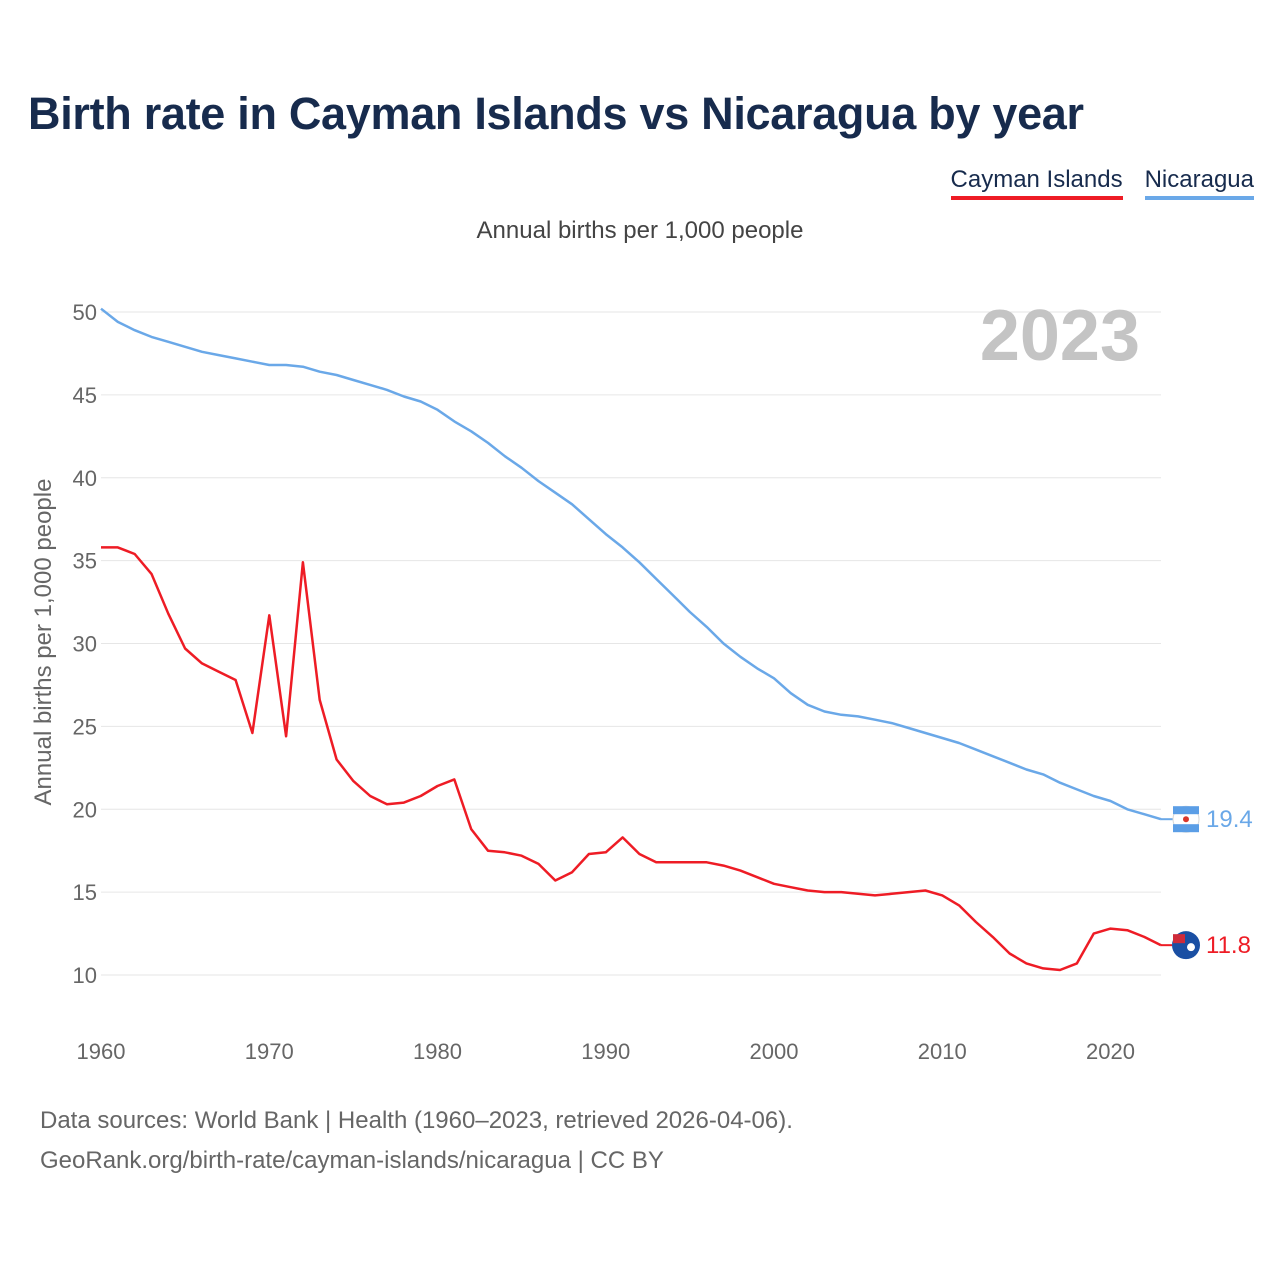 Image resolution: width=1280 pixels, height=1280 pixels. Describe the element at coordinates (43, 642) in the screenshot. I see `y-axis-label: Annual births per 1,000 people` at that location.